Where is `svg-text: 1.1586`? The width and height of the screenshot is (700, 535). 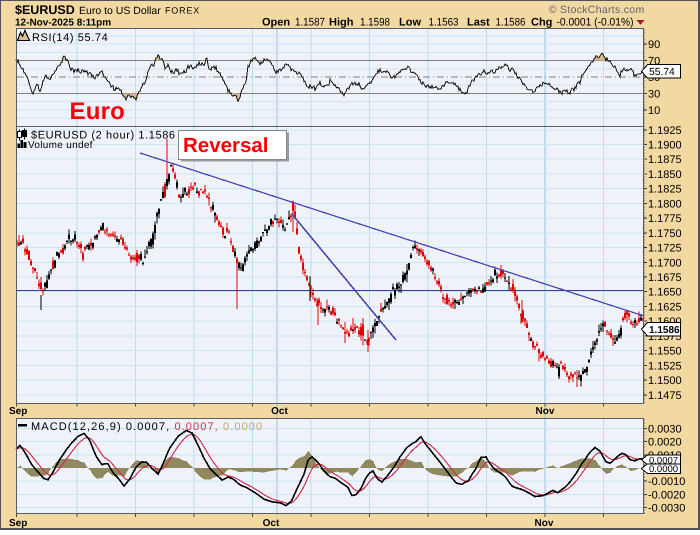
svg-text: 1.1586 is located at coordinates (664, 330).